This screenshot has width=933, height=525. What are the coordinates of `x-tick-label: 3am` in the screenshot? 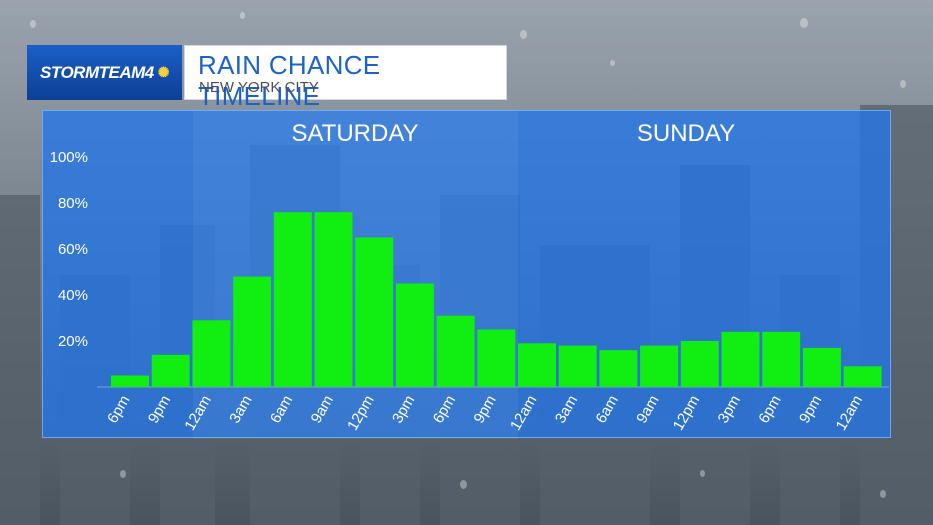 It's located at (566, 410).